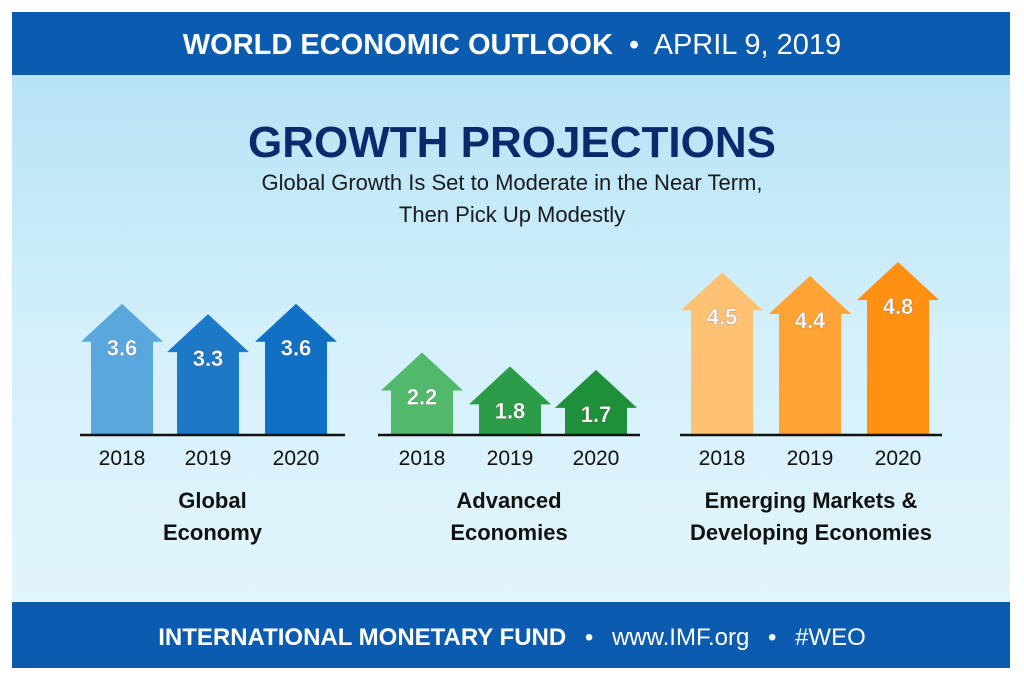 Image resolution: width=1024 pixels, height=682 pixels. I want to click on chart-subtitle-2: Then Pick Up Modestly, so click(512, 214).